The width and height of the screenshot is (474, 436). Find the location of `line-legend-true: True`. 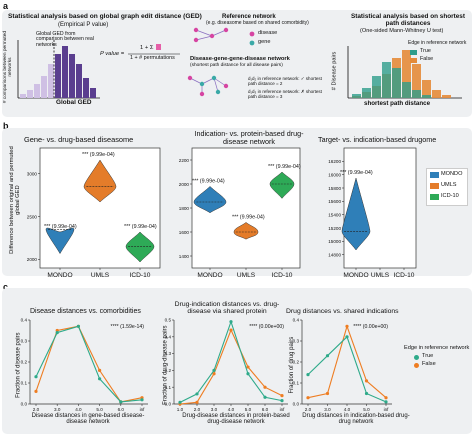

line-legend-true: True is located at coordinates (428, 356).